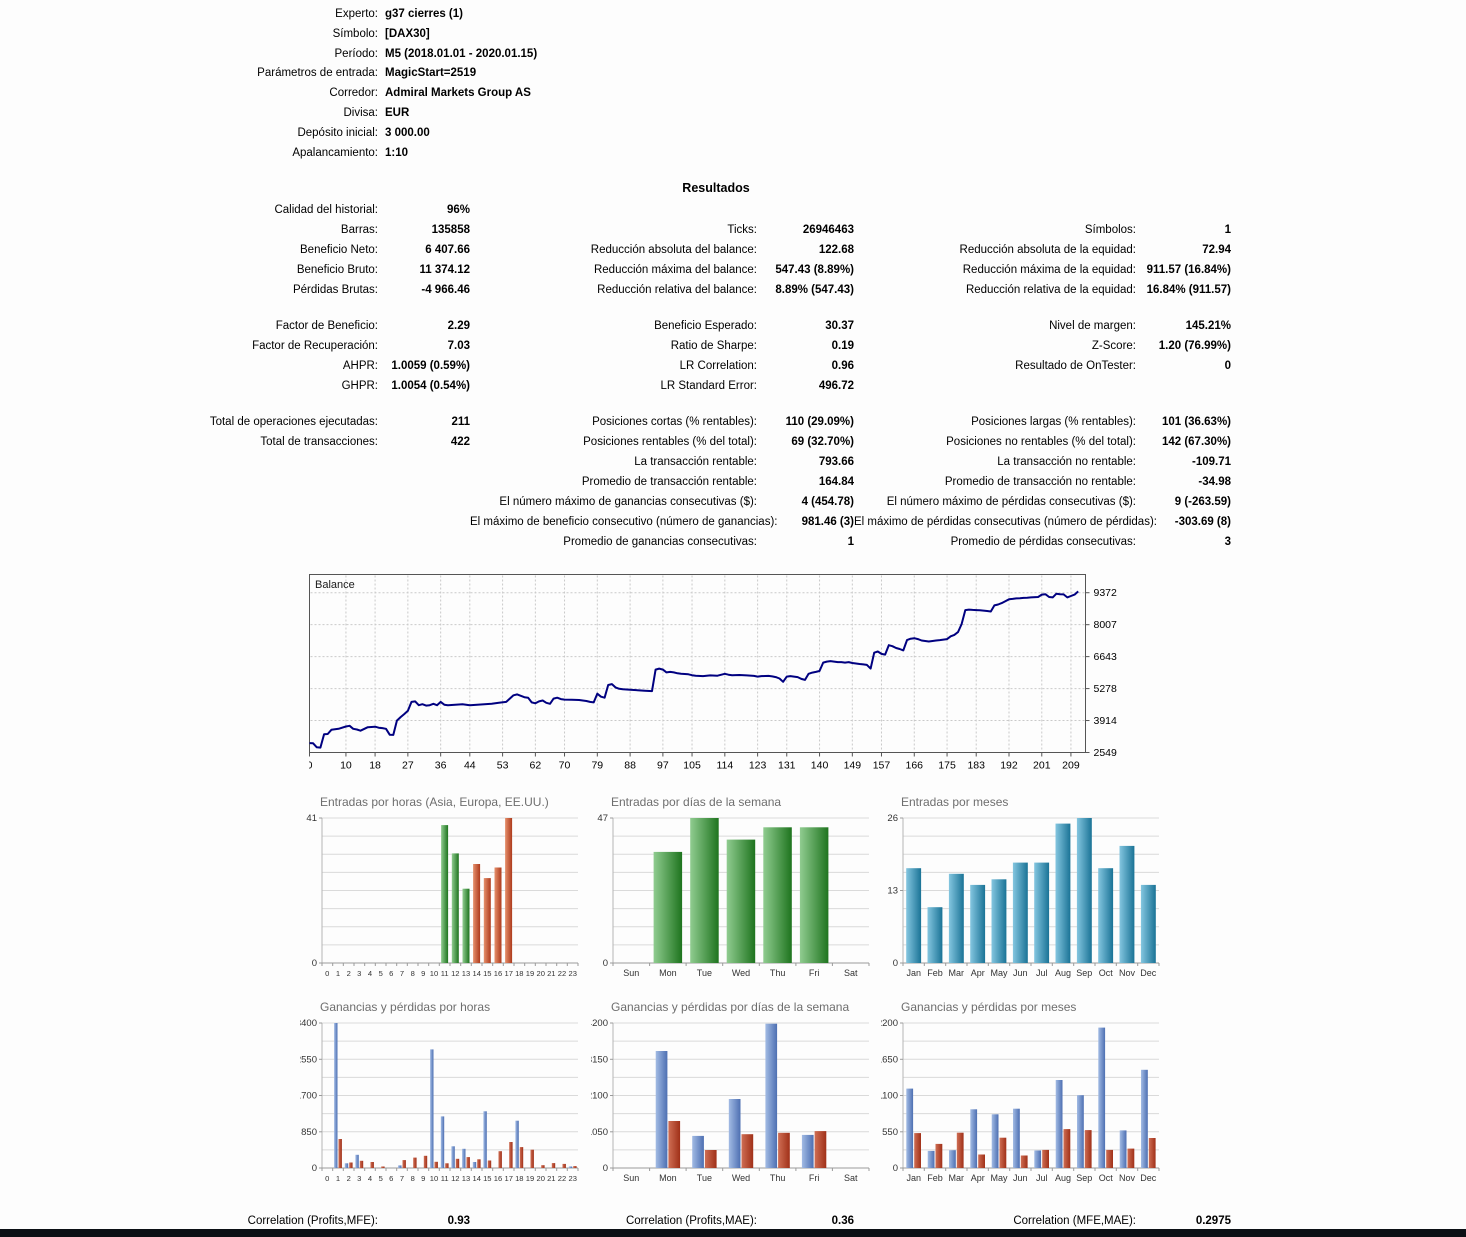 The image size is (1466, 1237). I want to click on svg-text: 9372, so click(1106, 593).